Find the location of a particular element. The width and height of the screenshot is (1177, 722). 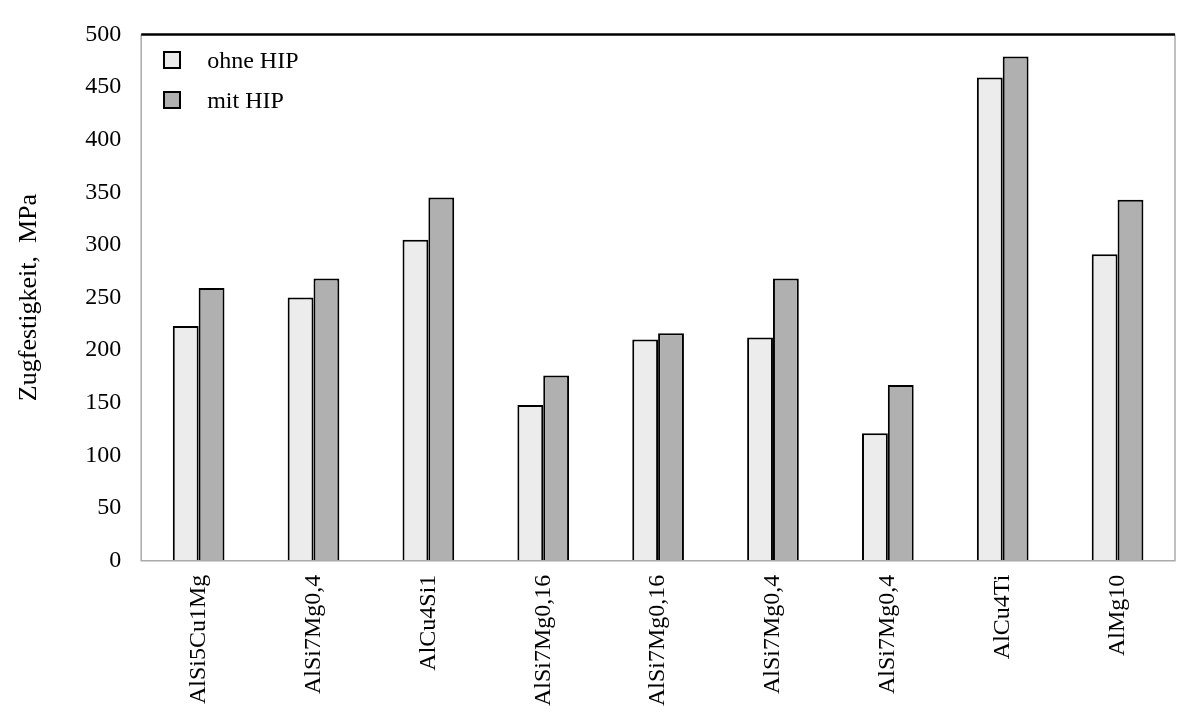

y-tick-label: 50 is located at coordinates (109, 506).